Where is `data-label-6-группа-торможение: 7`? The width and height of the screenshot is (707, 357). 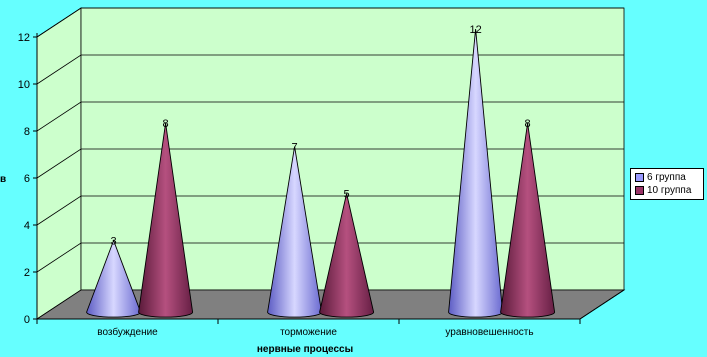
data-label-6-группа-торможение: 7 is located at coordinates (295, 148).